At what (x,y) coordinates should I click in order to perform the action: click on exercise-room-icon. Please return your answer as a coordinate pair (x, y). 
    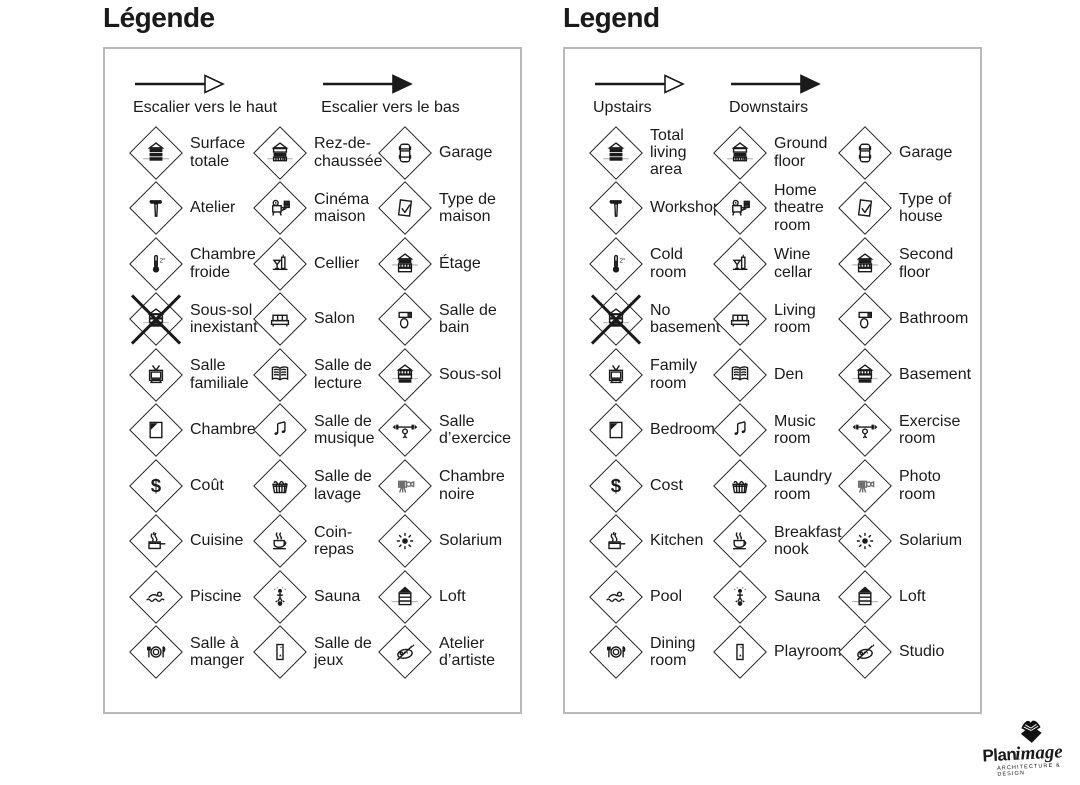
    Looking at the image, I should click on (405, 430).